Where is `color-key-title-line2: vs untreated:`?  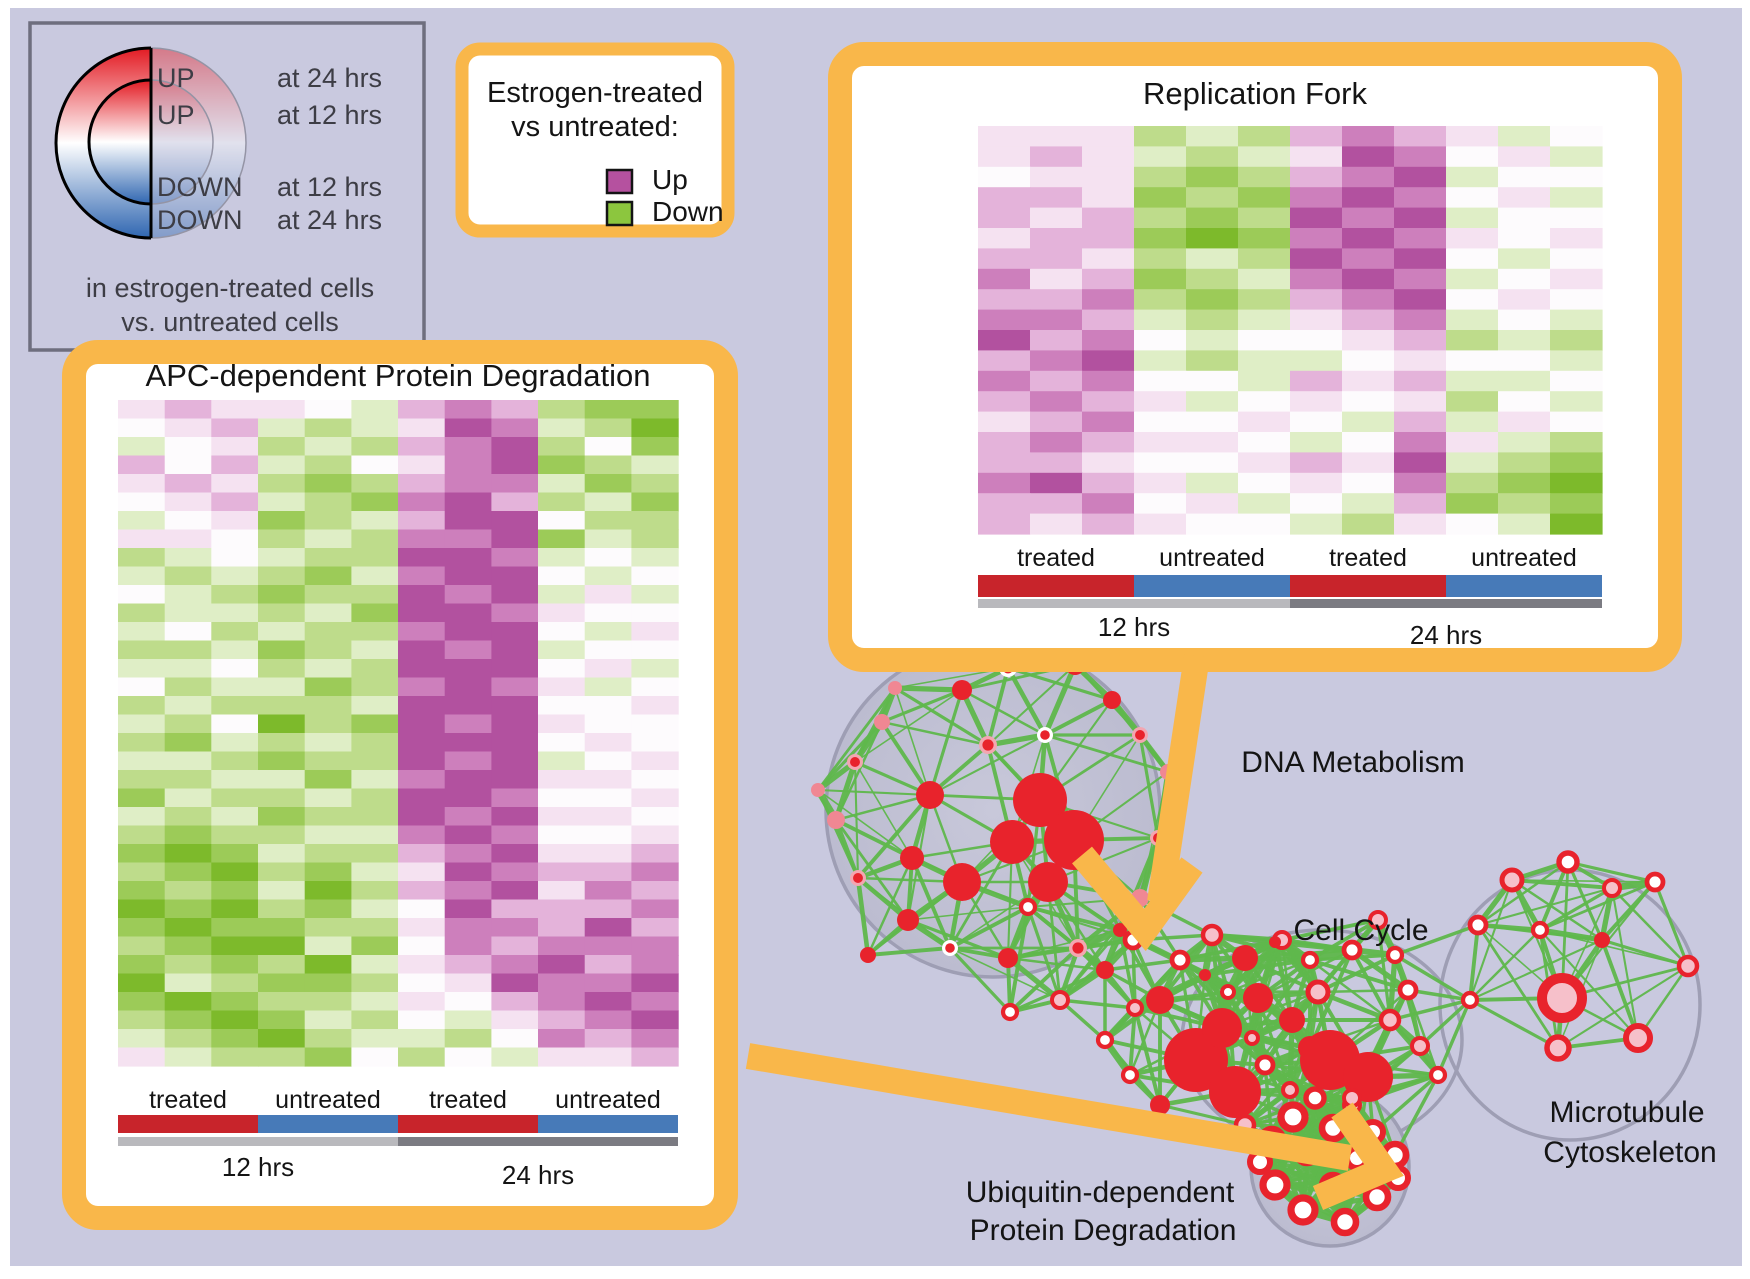
color-key-title-line2: vs untreated: is located at coordinates (595, 127).